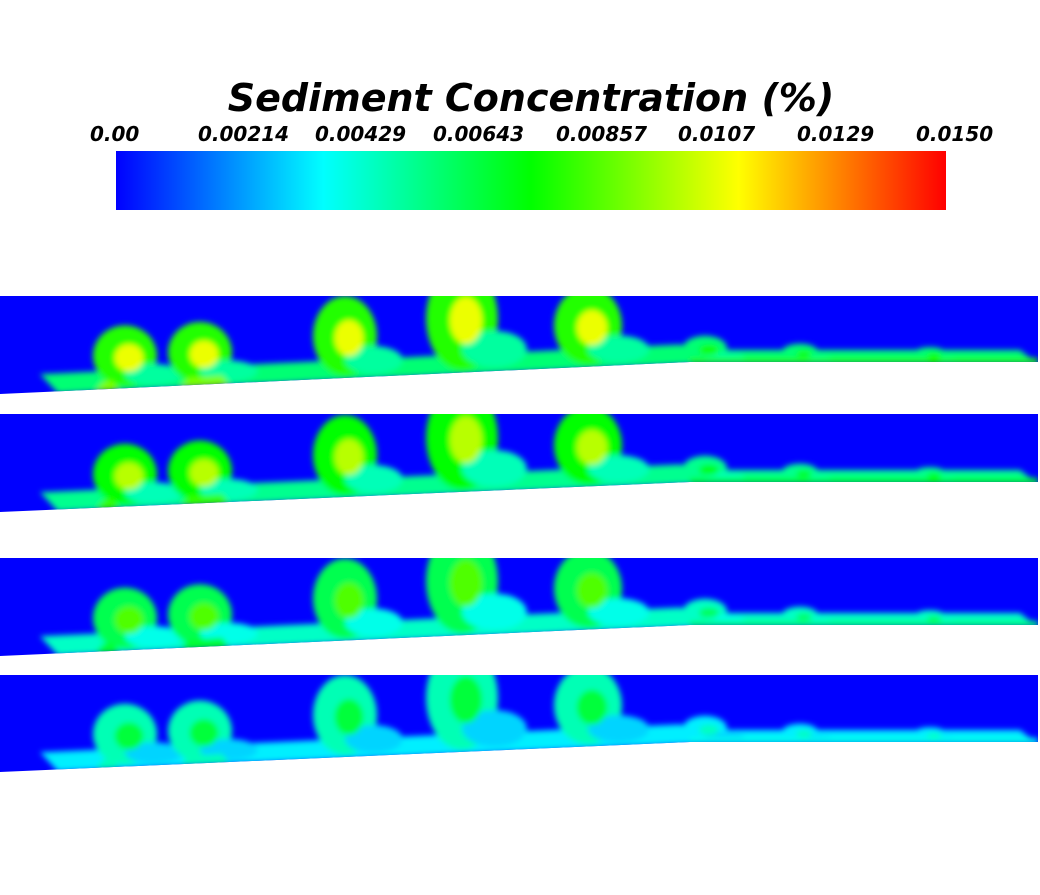  Describe the element at coordinates (717, 134) in the screenshot. I see `colorbar-tick-label: 0.0107` at that location.